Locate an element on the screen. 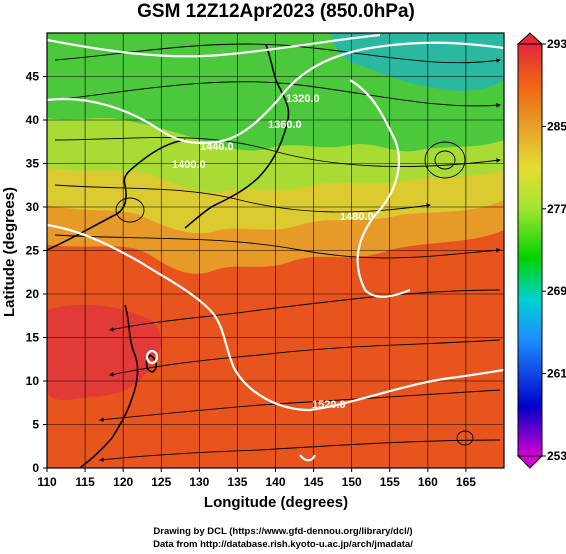  colorbar: 293 285 277 269 261 253 is located at coordinates (541, 250).